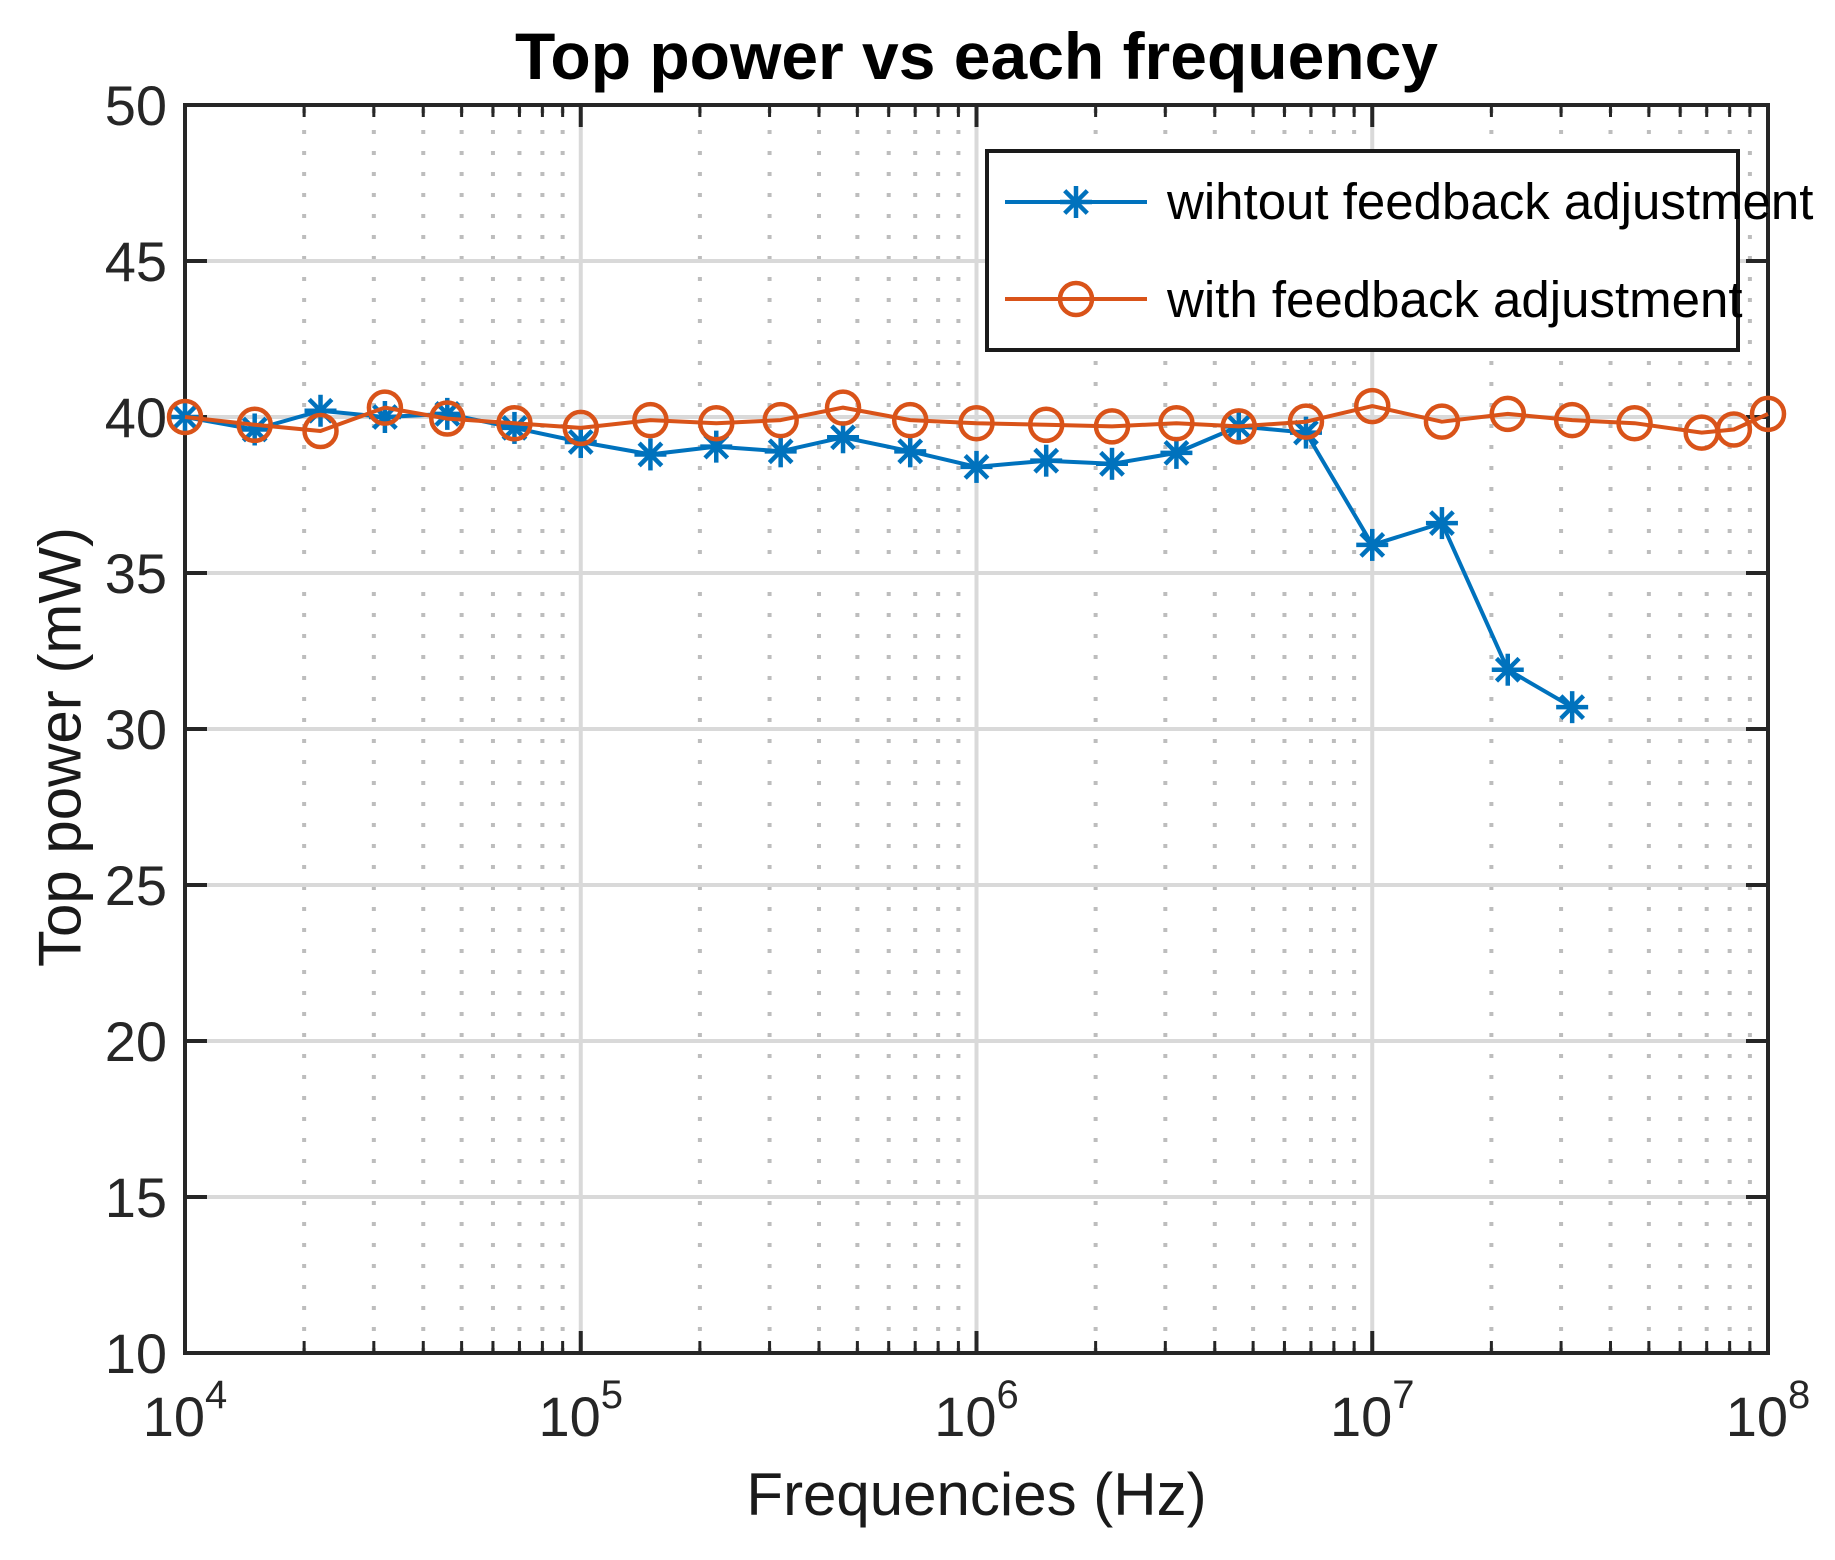 This screenshot has height=1560, width=1835. What do you see at coordinates (136, 573) in the screenshot?
I see `y-tick-label: 35` at bounding box center [136, 573].